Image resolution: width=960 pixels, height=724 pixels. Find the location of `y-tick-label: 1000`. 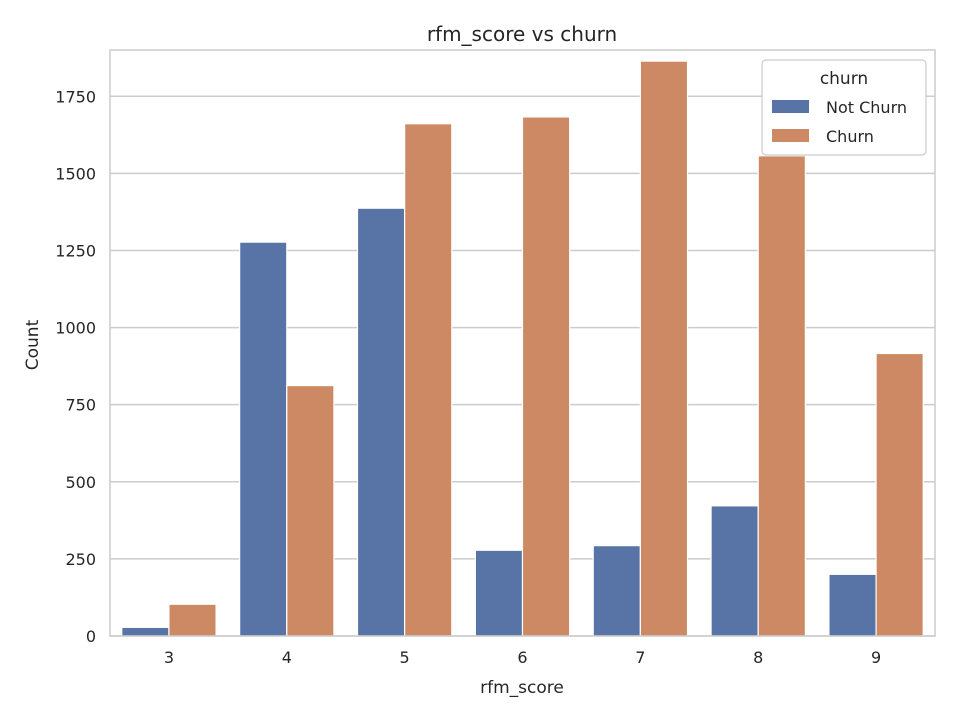

y-tick-label: 1000 is located at coordinates (75, 328).